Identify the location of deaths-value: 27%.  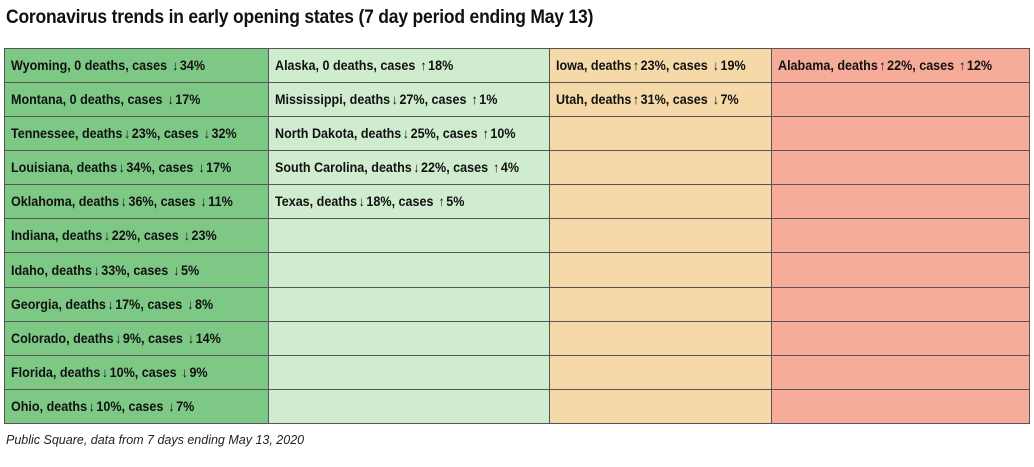
(412, 100).